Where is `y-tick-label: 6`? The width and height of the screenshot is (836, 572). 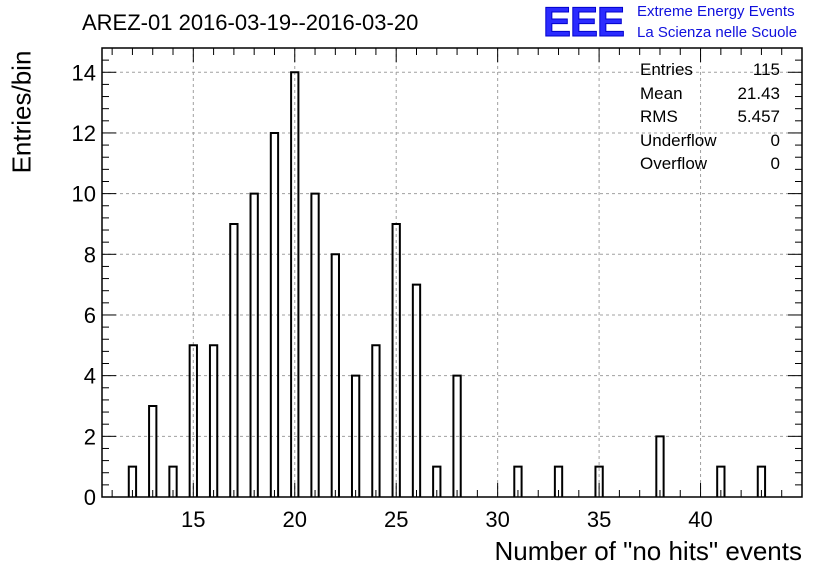 y-tick-label: 6 is located at coordinates (90, 315).